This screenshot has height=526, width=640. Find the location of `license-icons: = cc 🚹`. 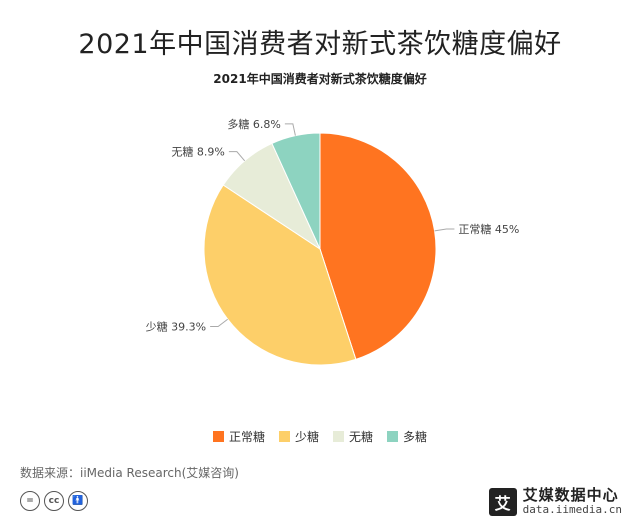

license-icons: = cc 🚹 is located at coordinates (54, 501).